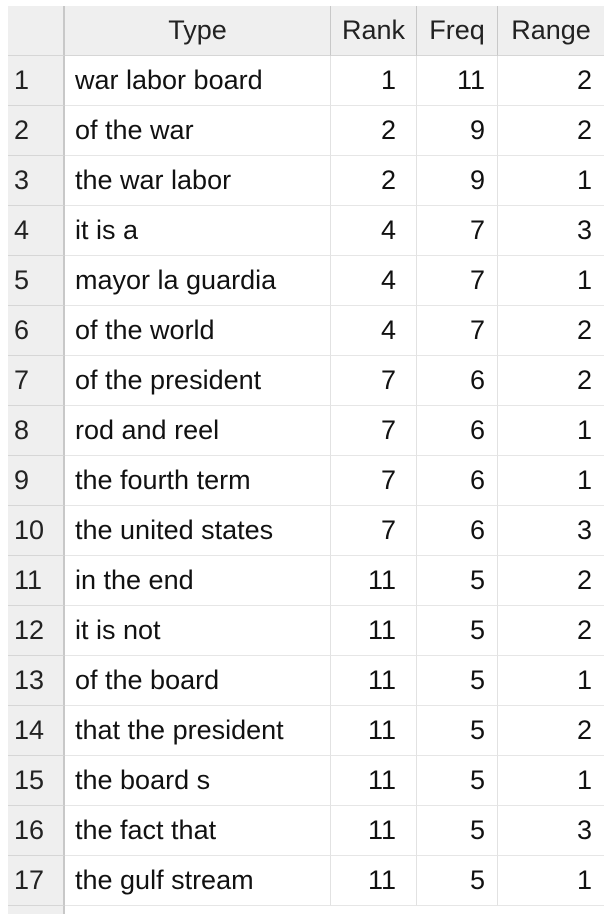  I want to click on row-number: 1, so click(36, 81).